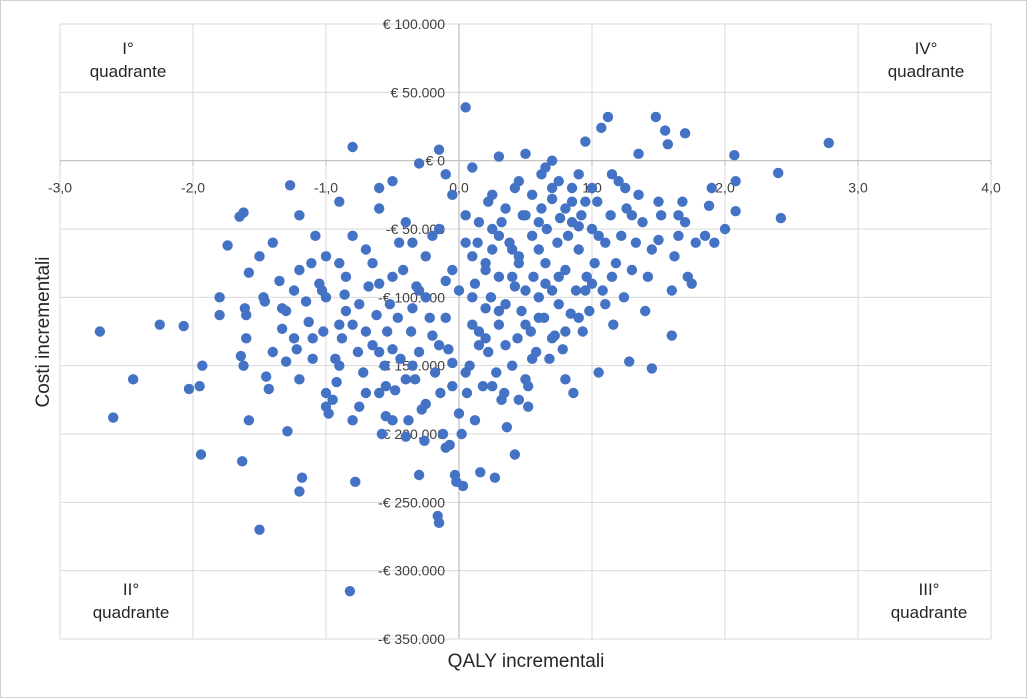  What do you see at coordinates (926, 71) in the screenshot?
I see `quadrant-label-line: quadrante` at bounding box center [926, 71].